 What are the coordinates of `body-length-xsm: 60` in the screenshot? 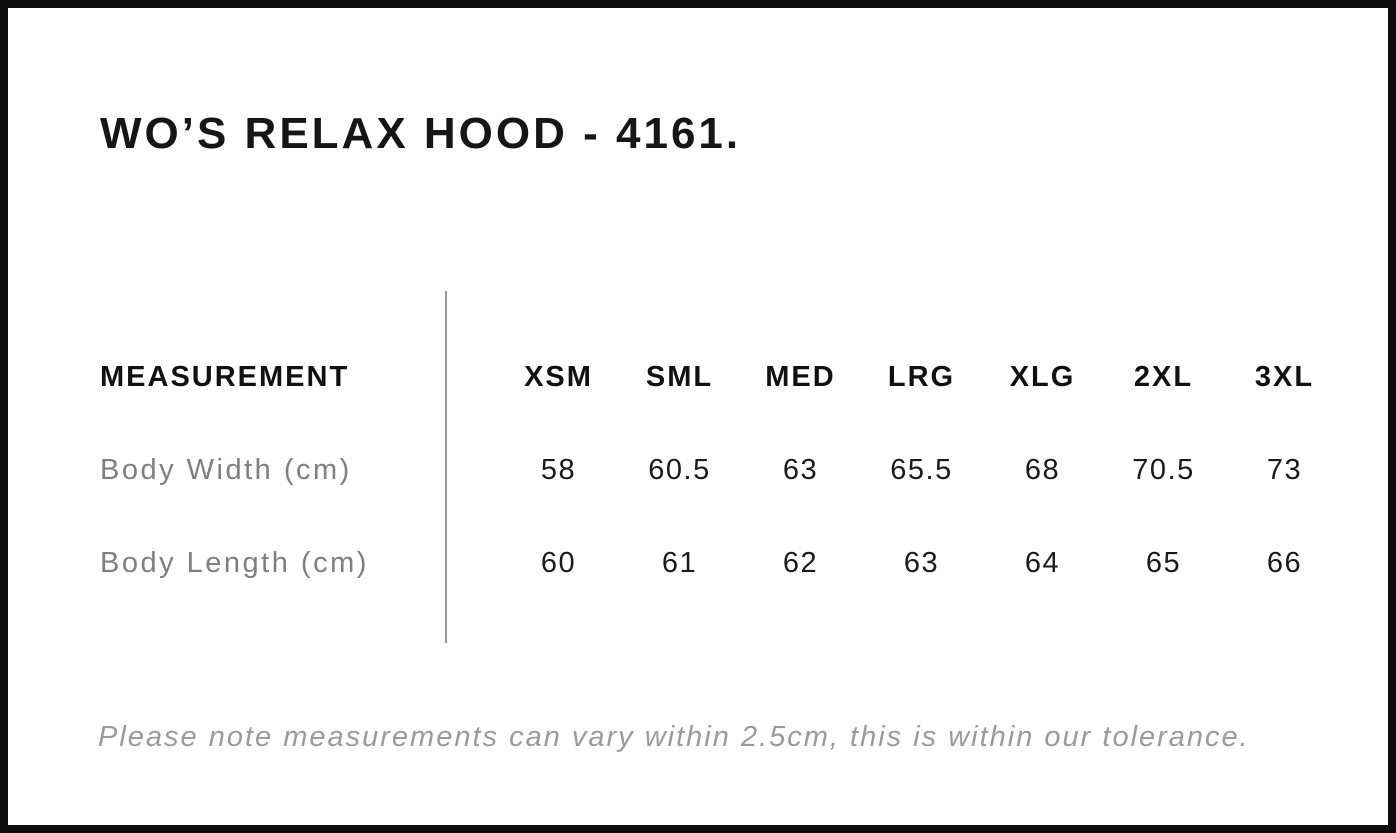 It's located at (558, 563).